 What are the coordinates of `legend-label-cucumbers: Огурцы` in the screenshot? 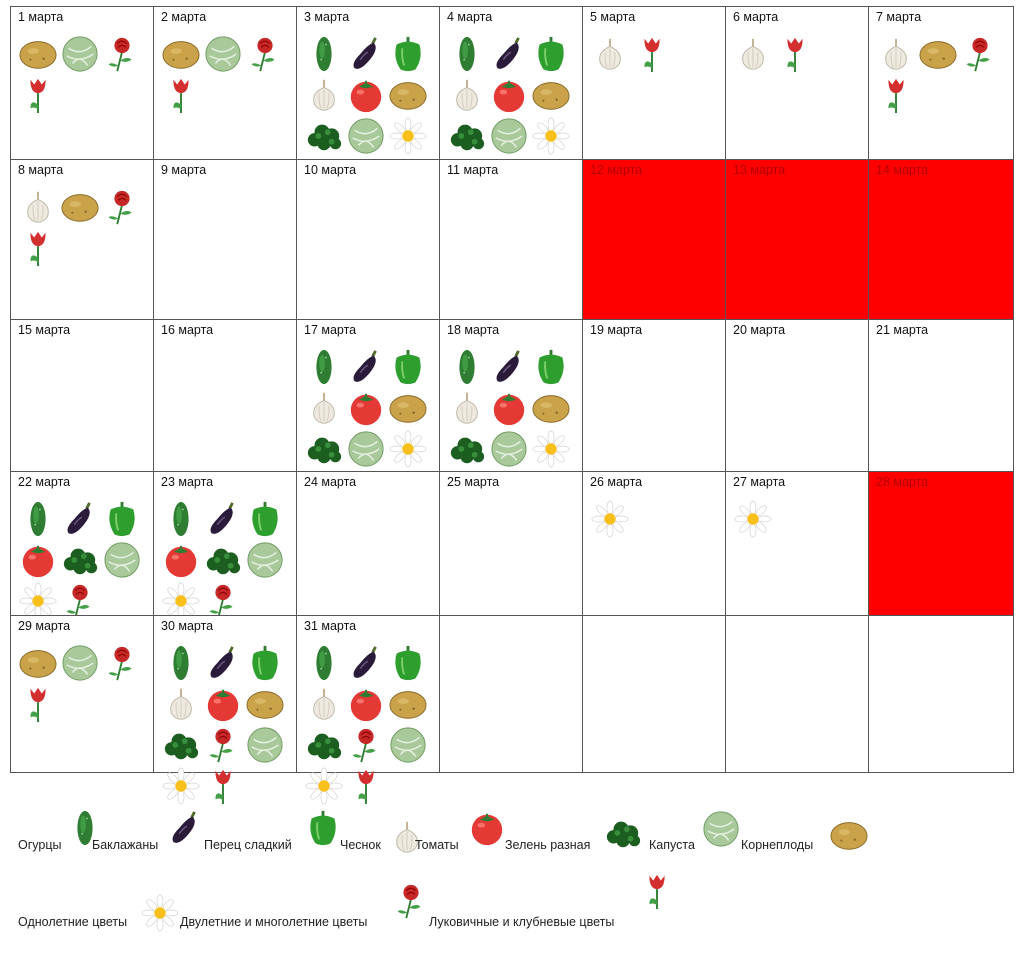 It's located at (40, 845).